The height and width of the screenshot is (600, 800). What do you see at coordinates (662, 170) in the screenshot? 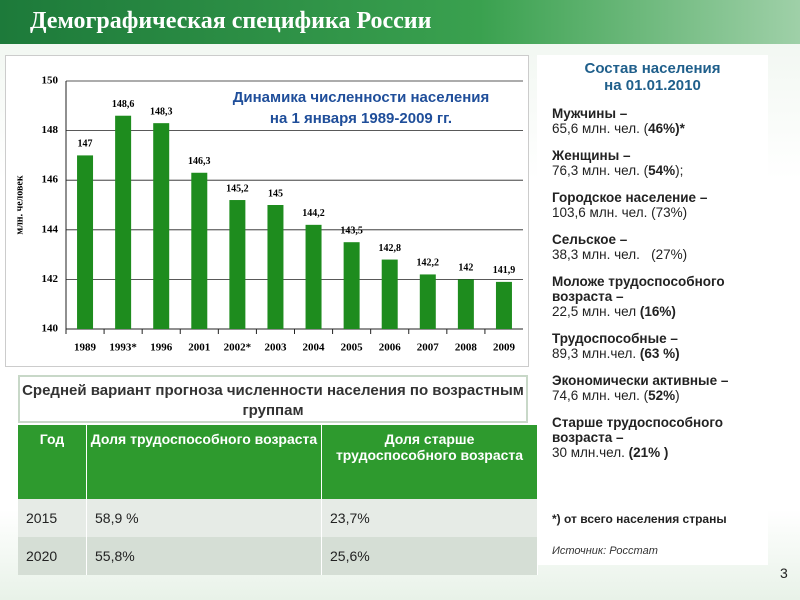
I see `detail-part: 54%` at bounding box center [662, 170].